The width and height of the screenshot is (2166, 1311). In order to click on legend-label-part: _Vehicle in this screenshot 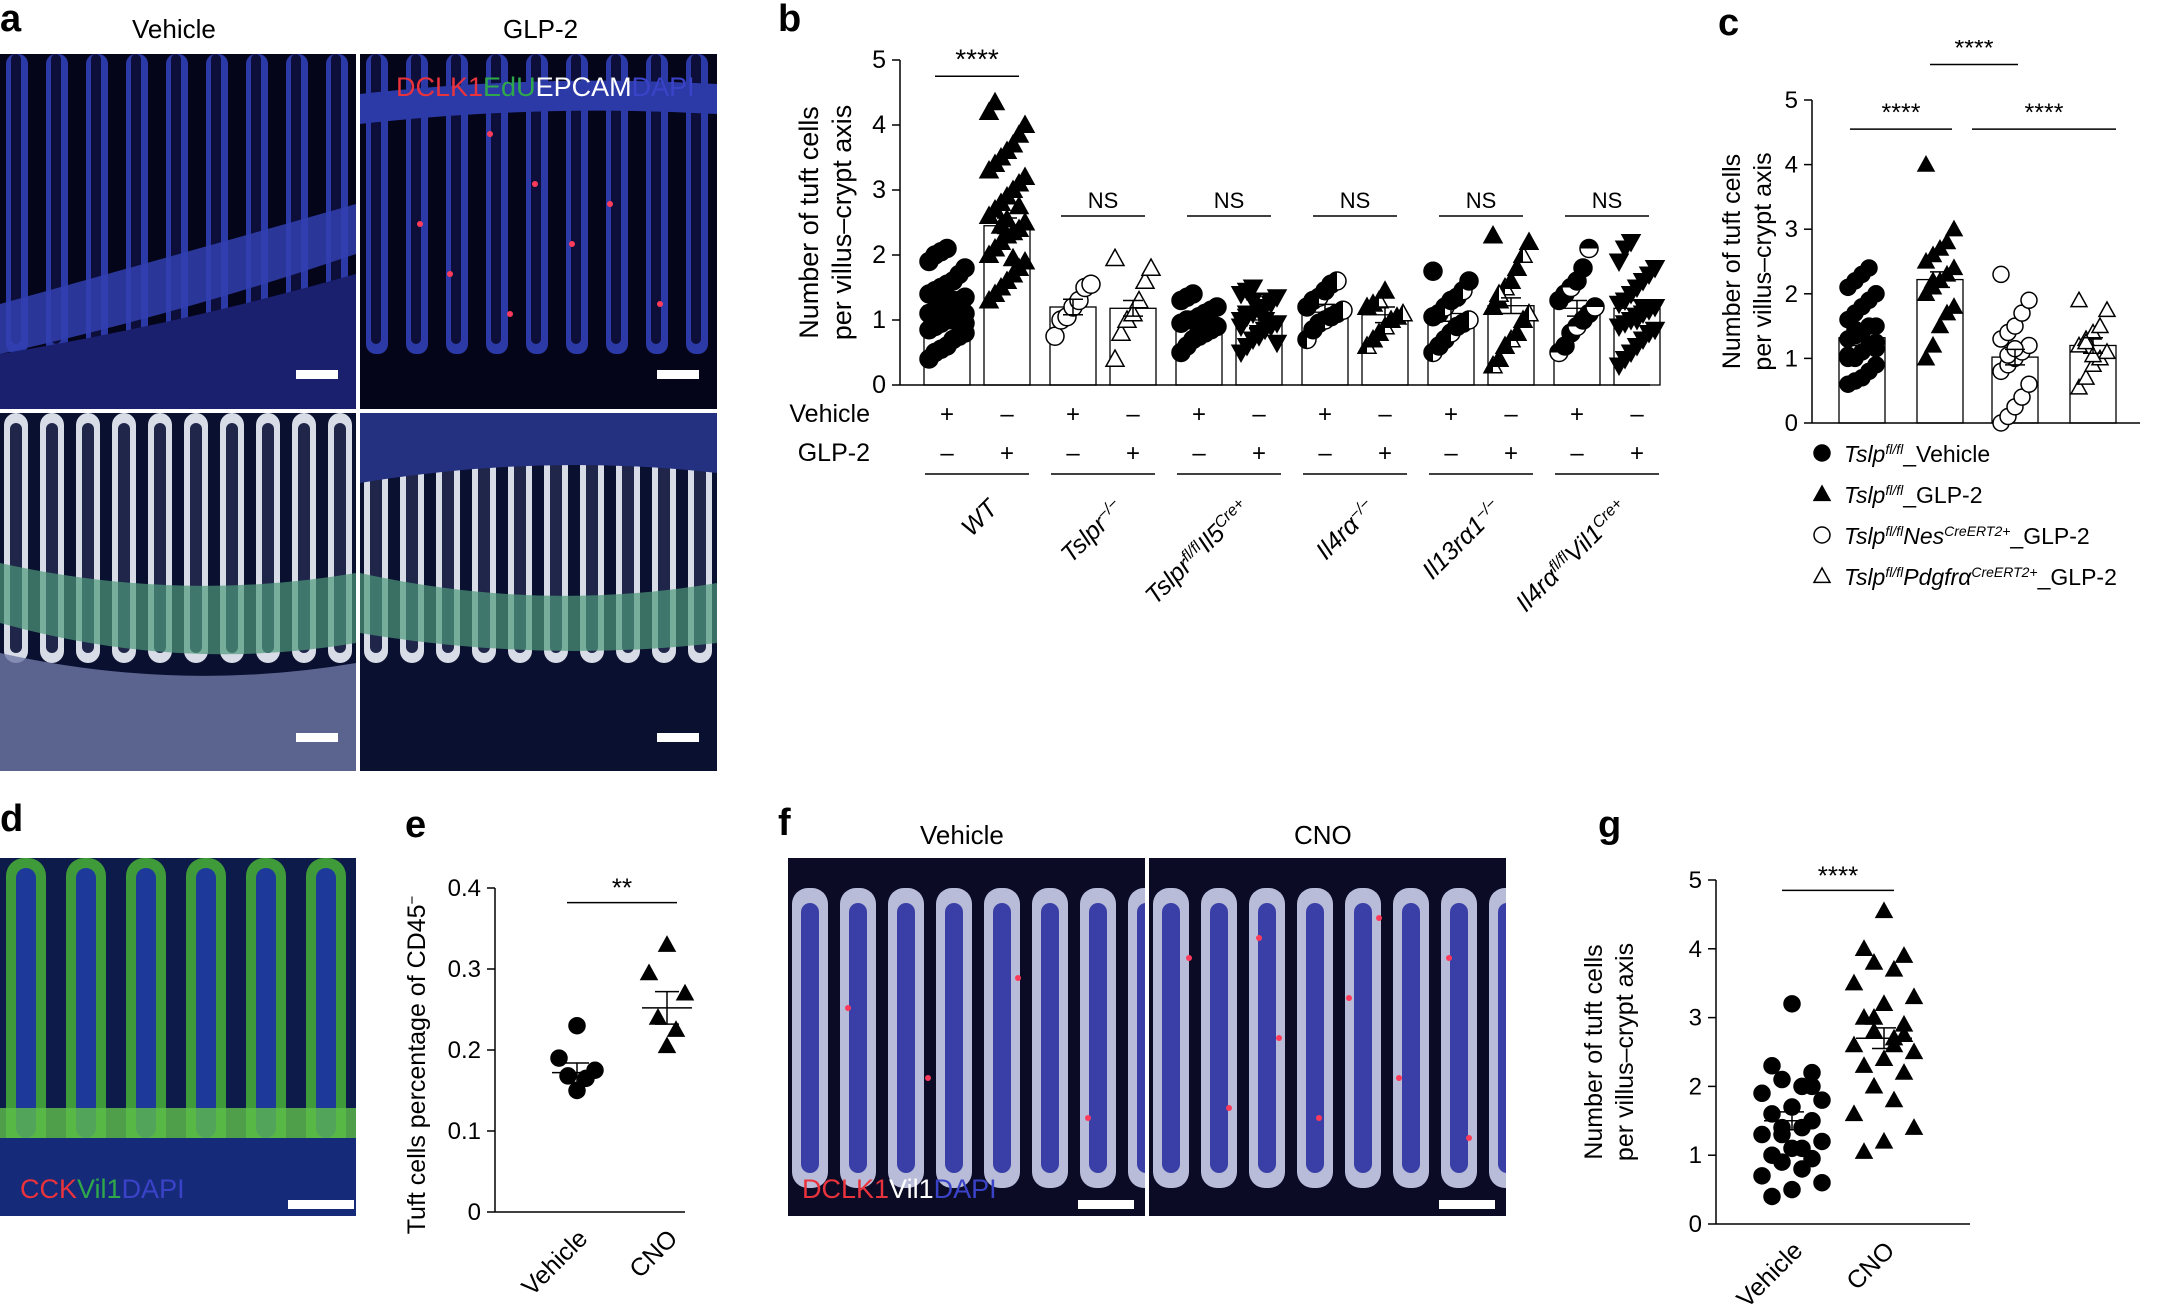, I will do `click(1946, 454)`.